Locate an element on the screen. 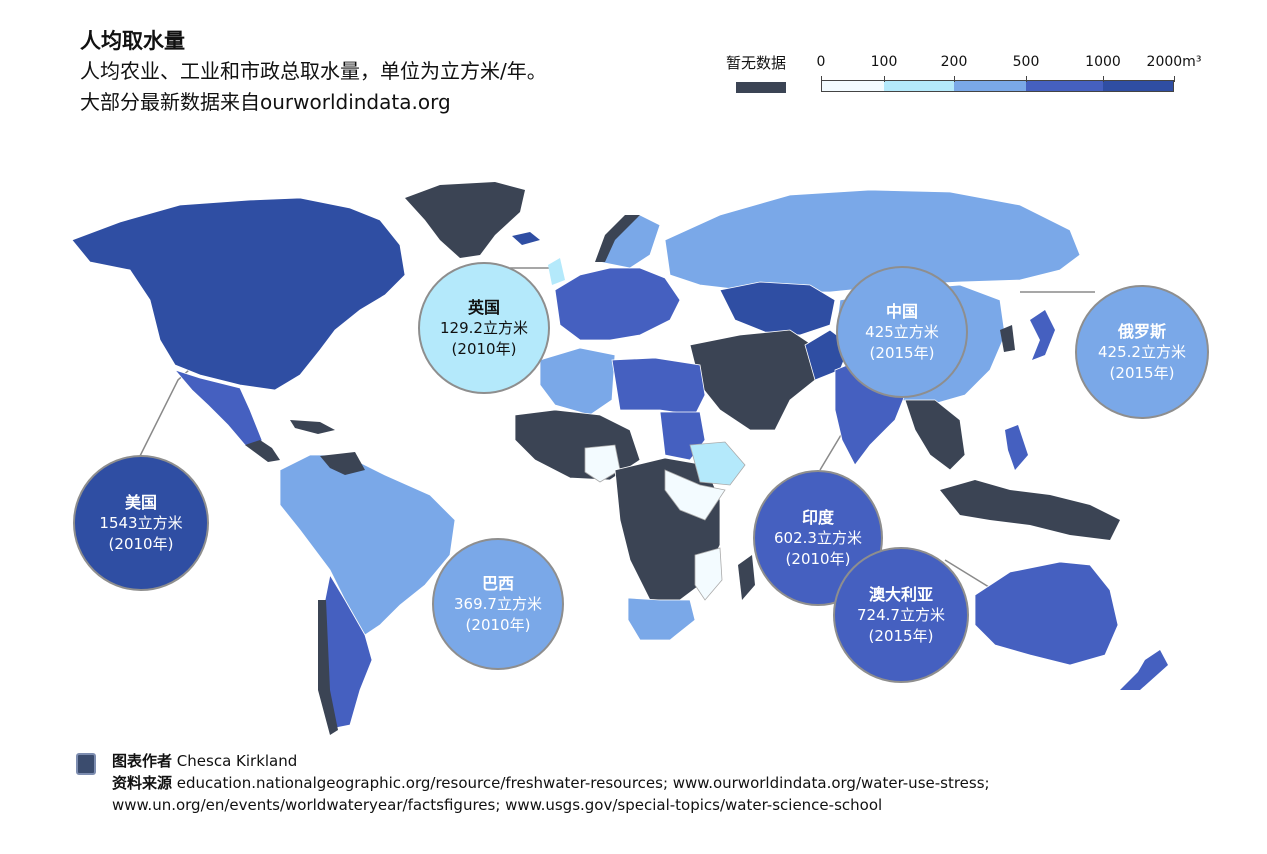 The width and height of the screenshot is (1267, 854). callout-uk: 英国 129.2立方米 (2010年) is located at coordinates (484, 328).